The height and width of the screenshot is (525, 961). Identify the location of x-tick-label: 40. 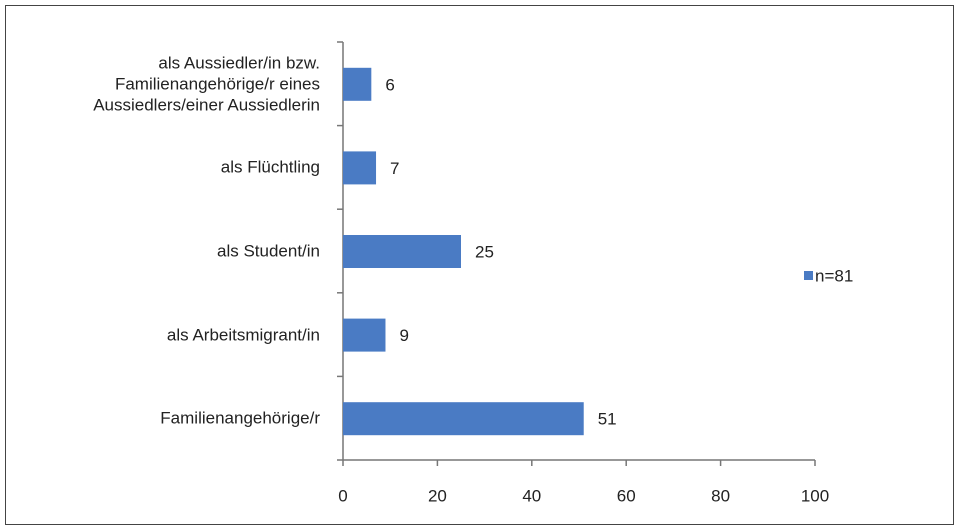
(531, 495).